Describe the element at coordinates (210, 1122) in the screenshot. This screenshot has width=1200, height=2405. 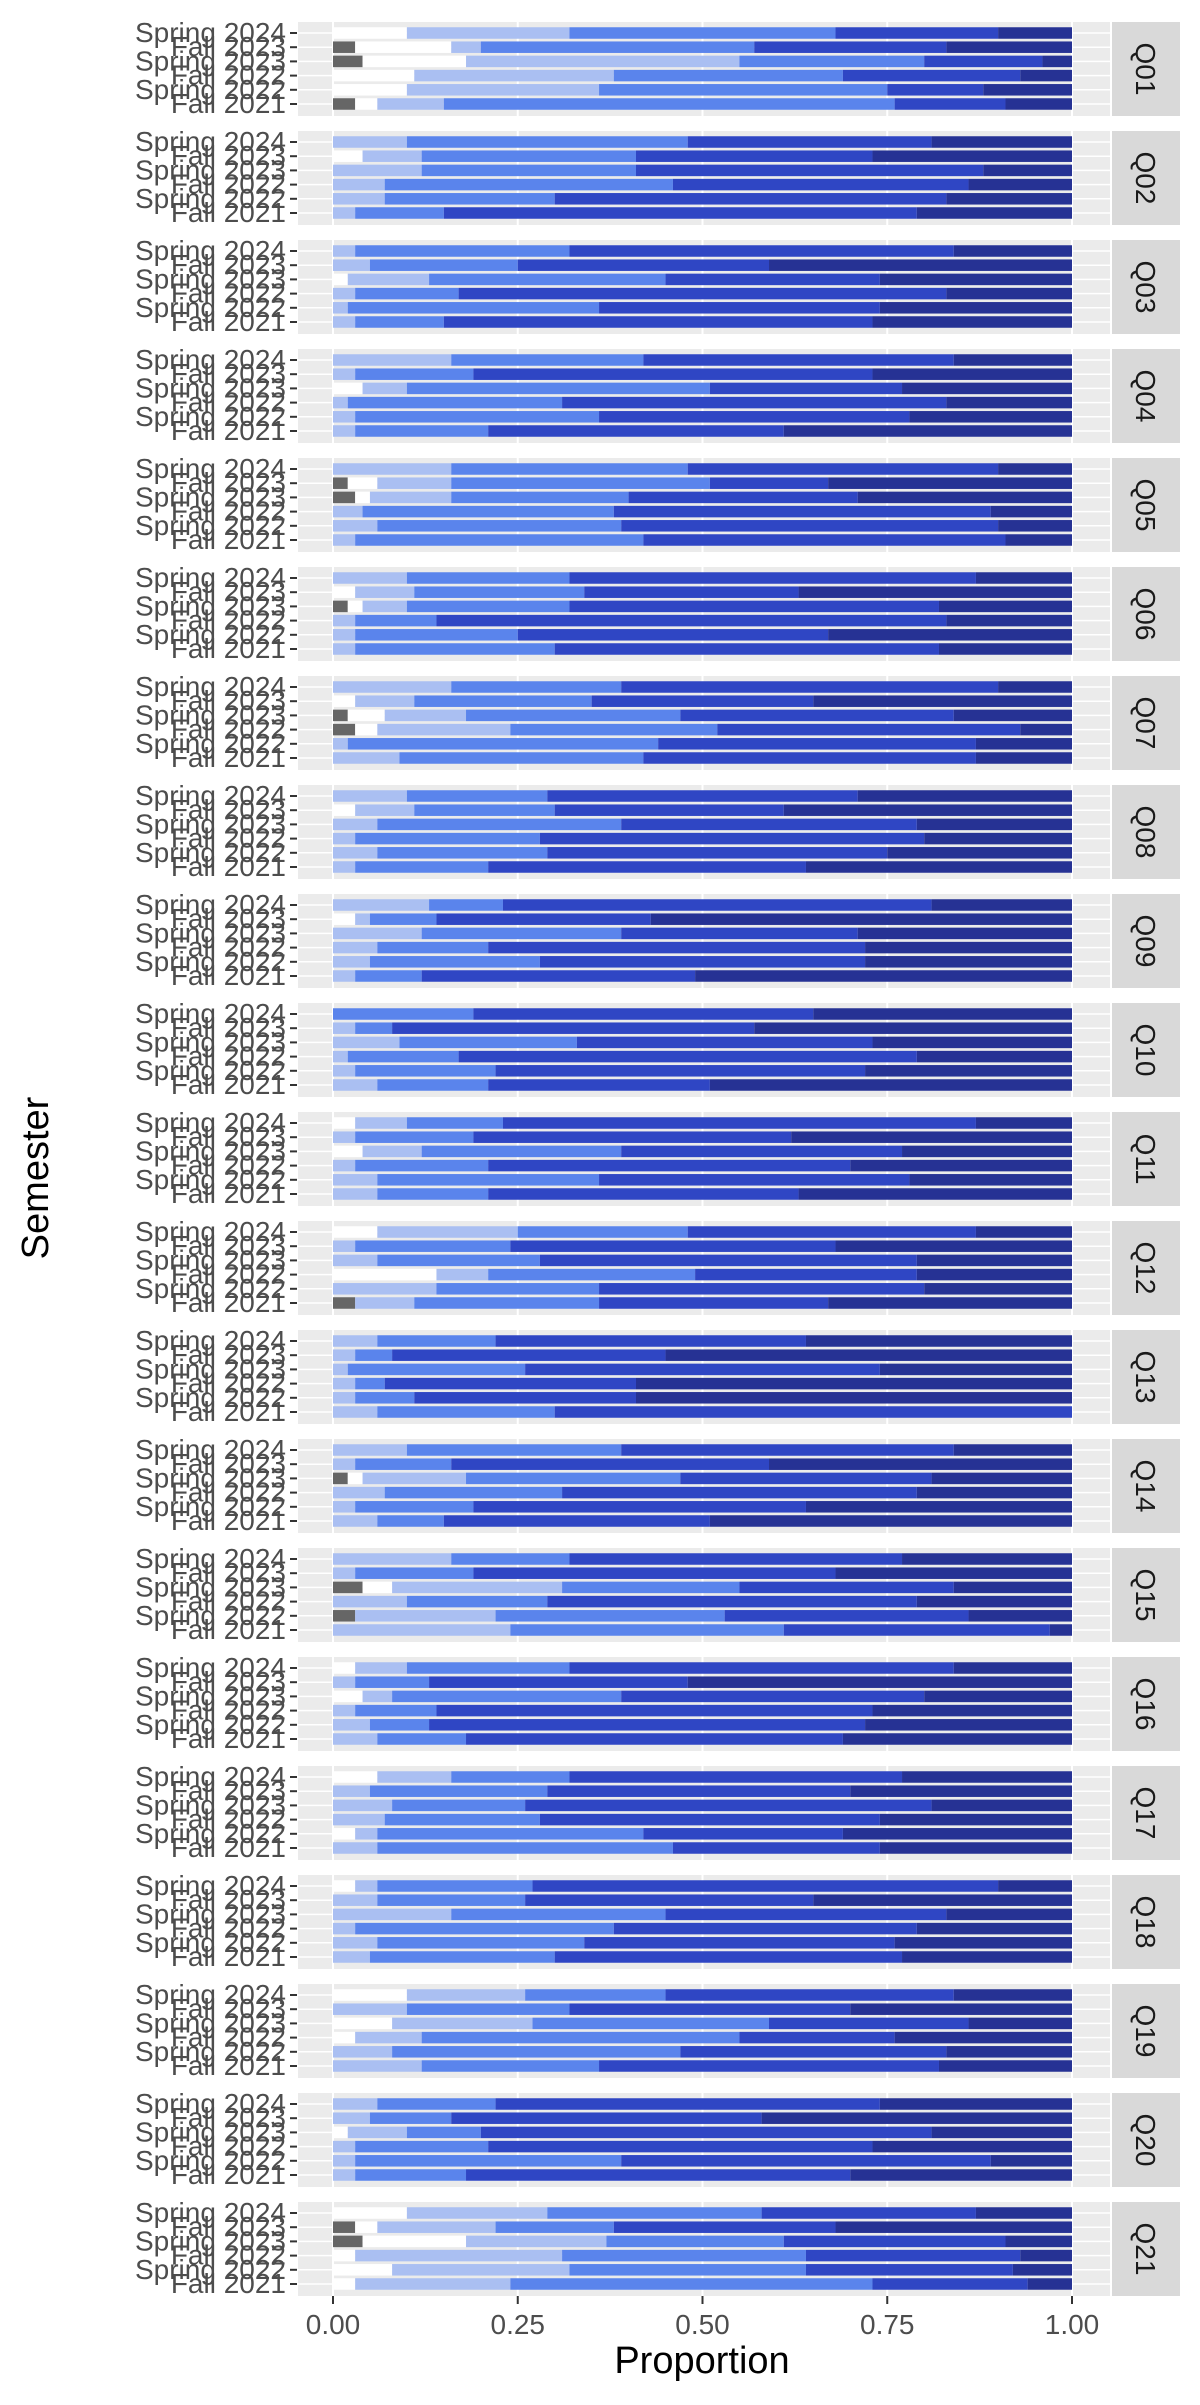
I see `y-tick-label: Spring 2024` at that location.